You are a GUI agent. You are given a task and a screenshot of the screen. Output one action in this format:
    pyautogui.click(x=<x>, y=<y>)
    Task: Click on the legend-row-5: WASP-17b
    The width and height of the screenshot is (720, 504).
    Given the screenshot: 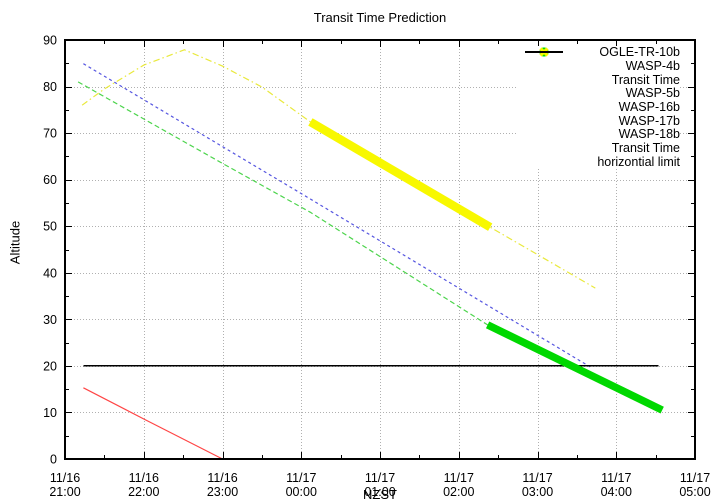 What is the action you would take?
    pyautogui.click(x=598, y=89)
    